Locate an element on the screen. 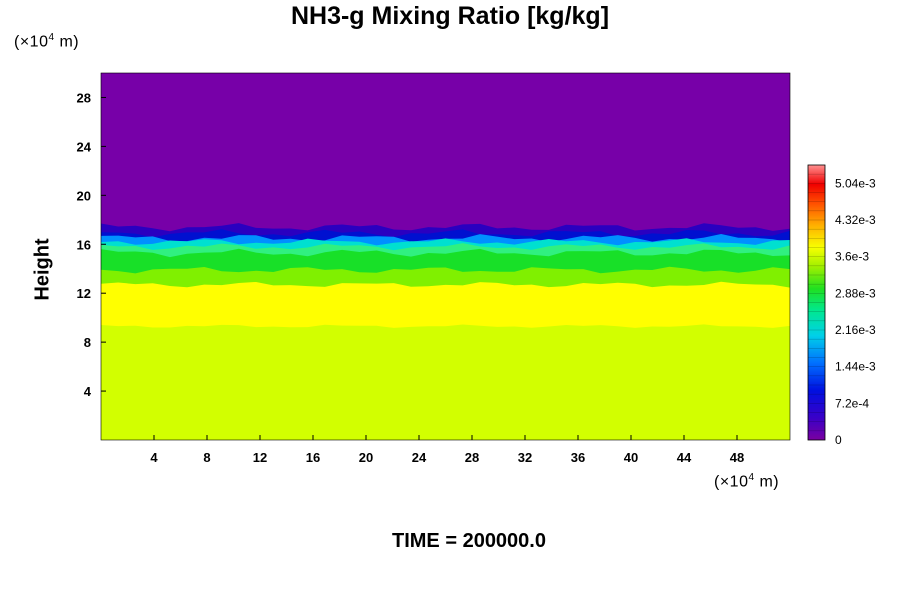 This screenshot has width=900, height=600. x-axis-unit: (×104 m) is located at coordinates (746, 481).